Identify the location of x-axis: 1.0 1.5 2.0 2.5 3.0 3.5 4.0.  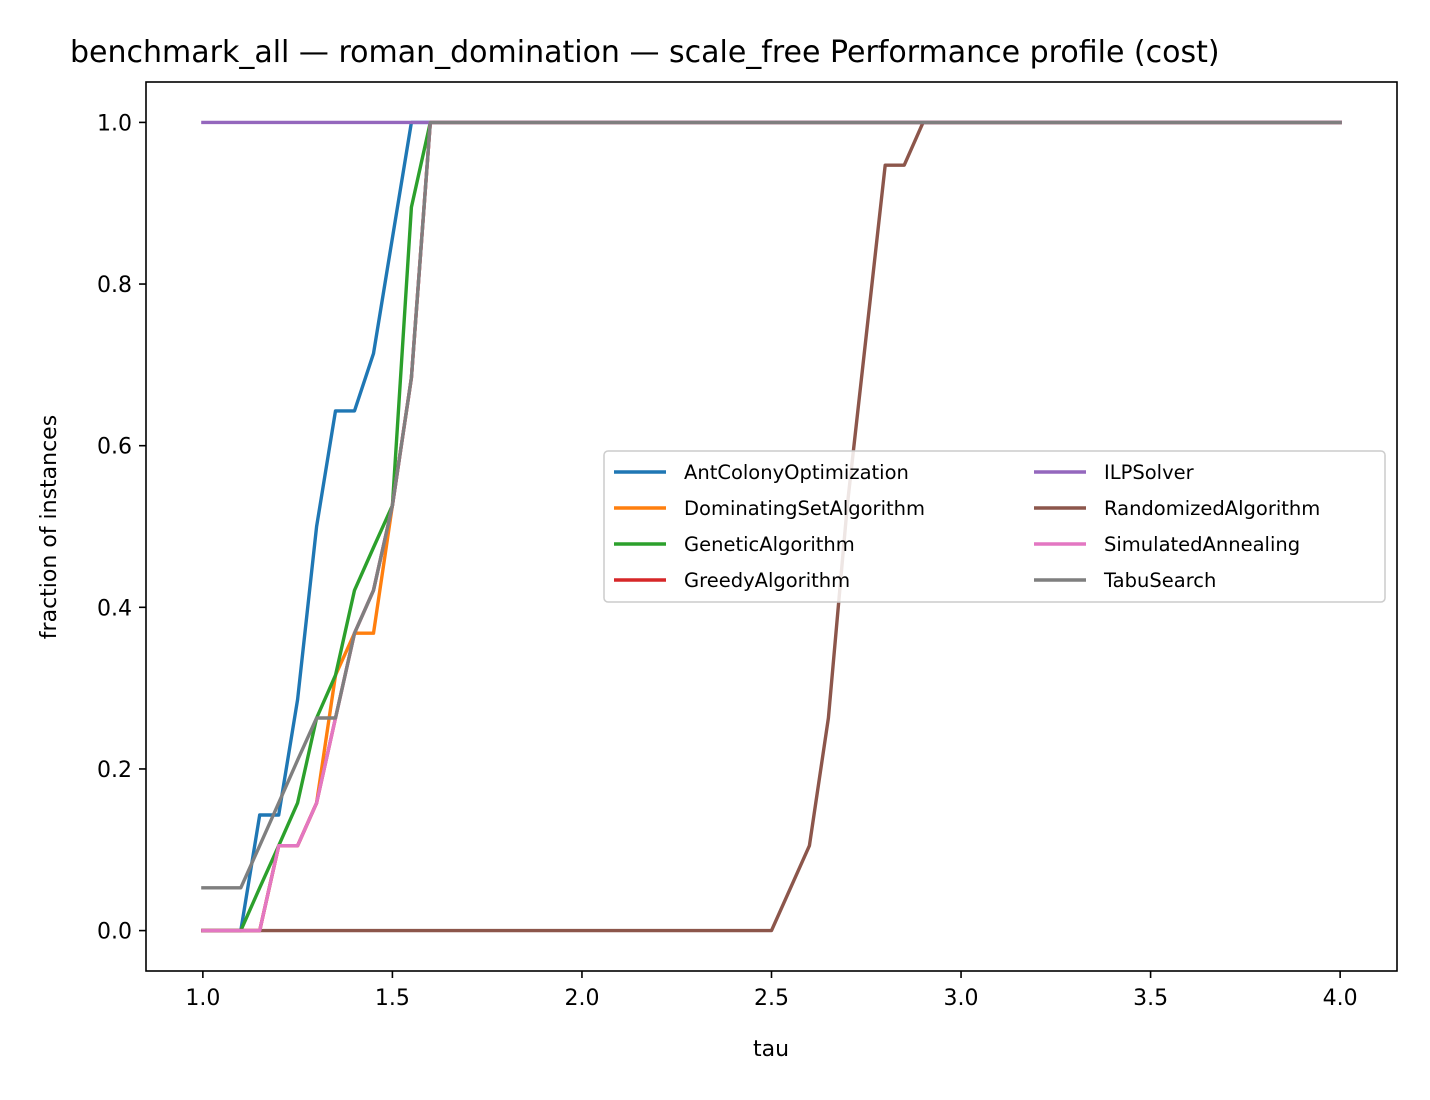
(771, 991).